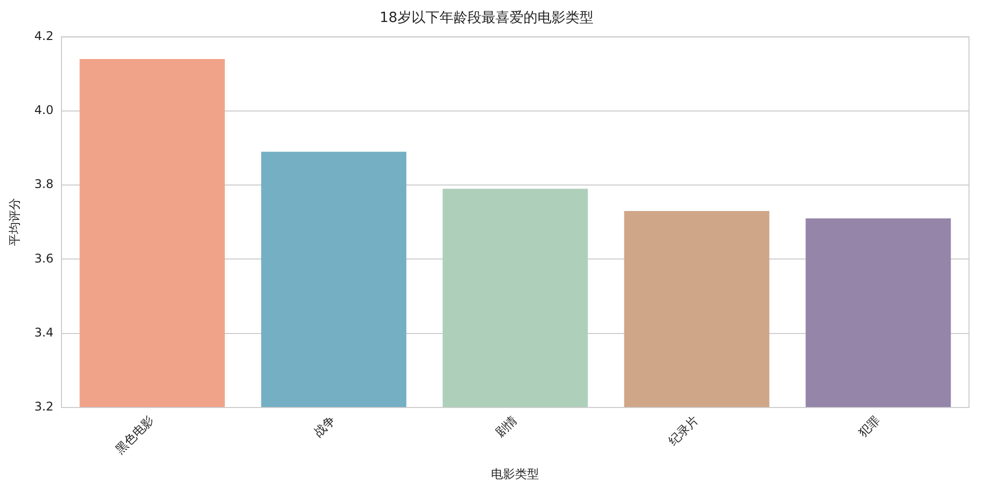  Describe the element at coordinates (869, 426) in the screenshot. I see `x-tick-label: 犯罪` at that location.